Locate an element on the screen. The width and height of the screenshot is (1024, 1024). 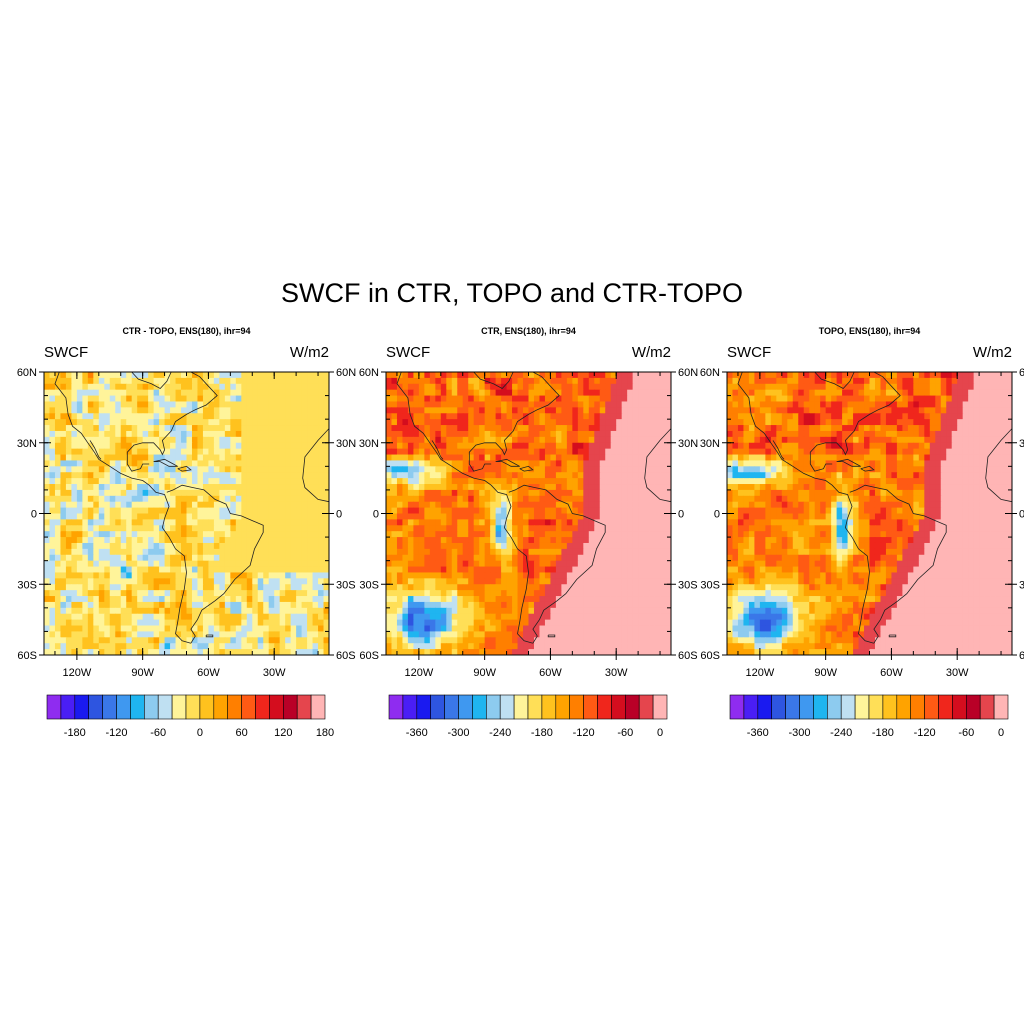
lat-tick-label: 0 is located at coordinates (717, 515).